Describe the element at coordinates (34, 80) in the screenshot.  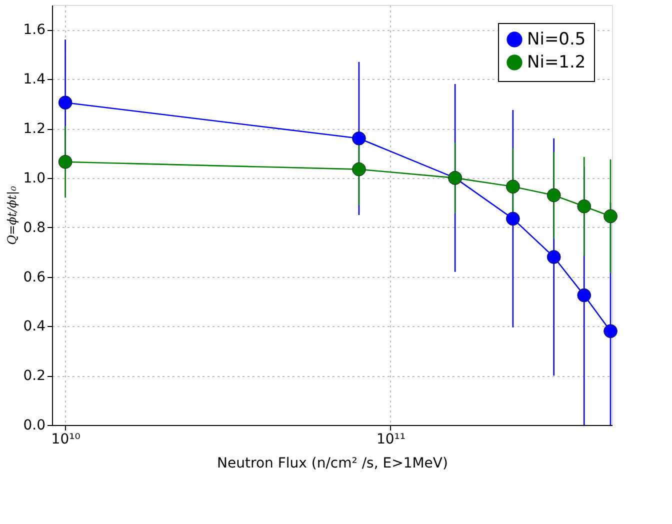
I see `y-tick-label: 1.4` at that location.